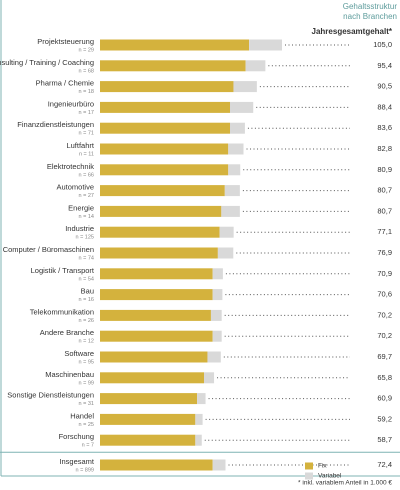 This screenshot has height=490, width=400. Describe the element at coordinates (86, 404) in the screenshot. I see `sample-size: n = 31` at that location.